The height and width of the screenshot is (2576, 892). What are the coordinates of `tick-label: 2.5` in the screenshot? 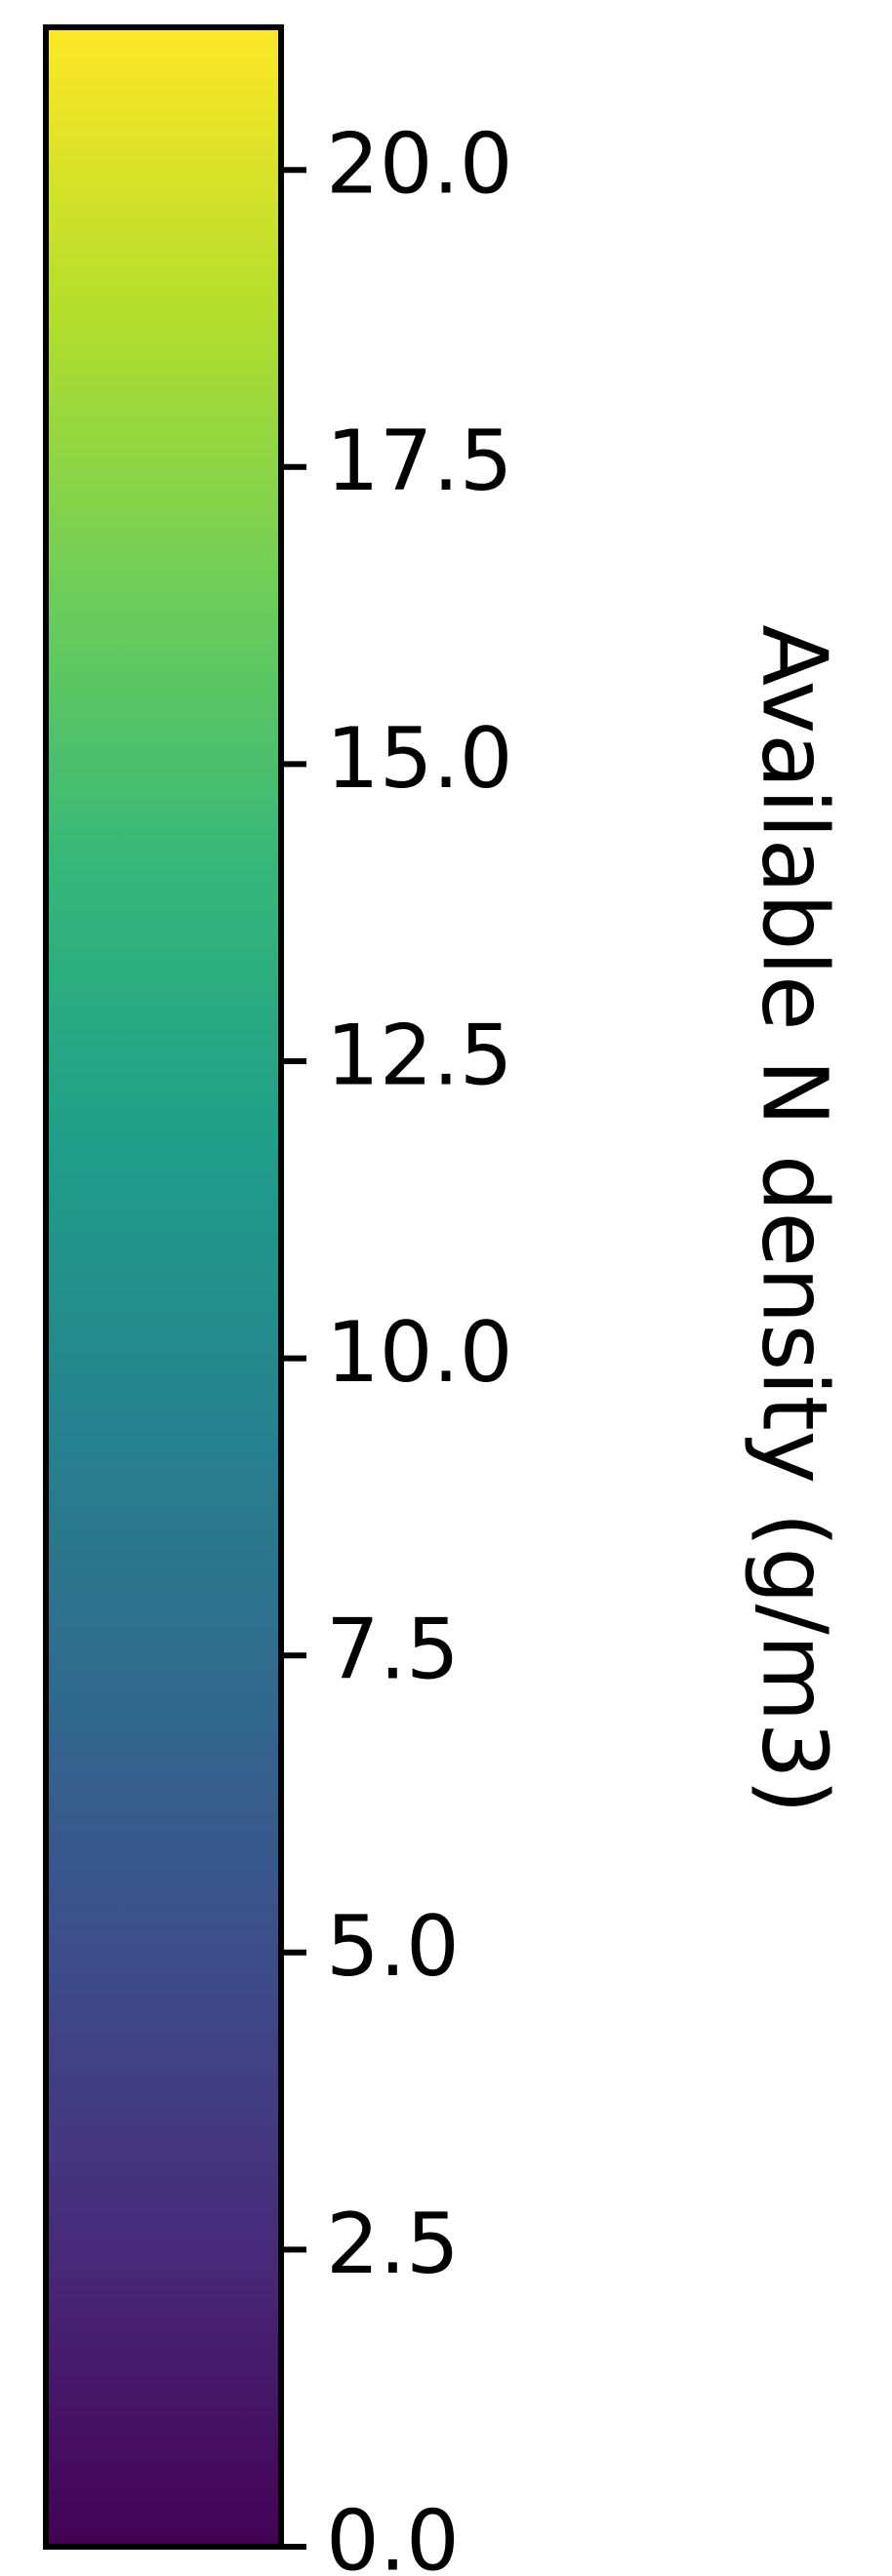 It's located at (393, 2244).